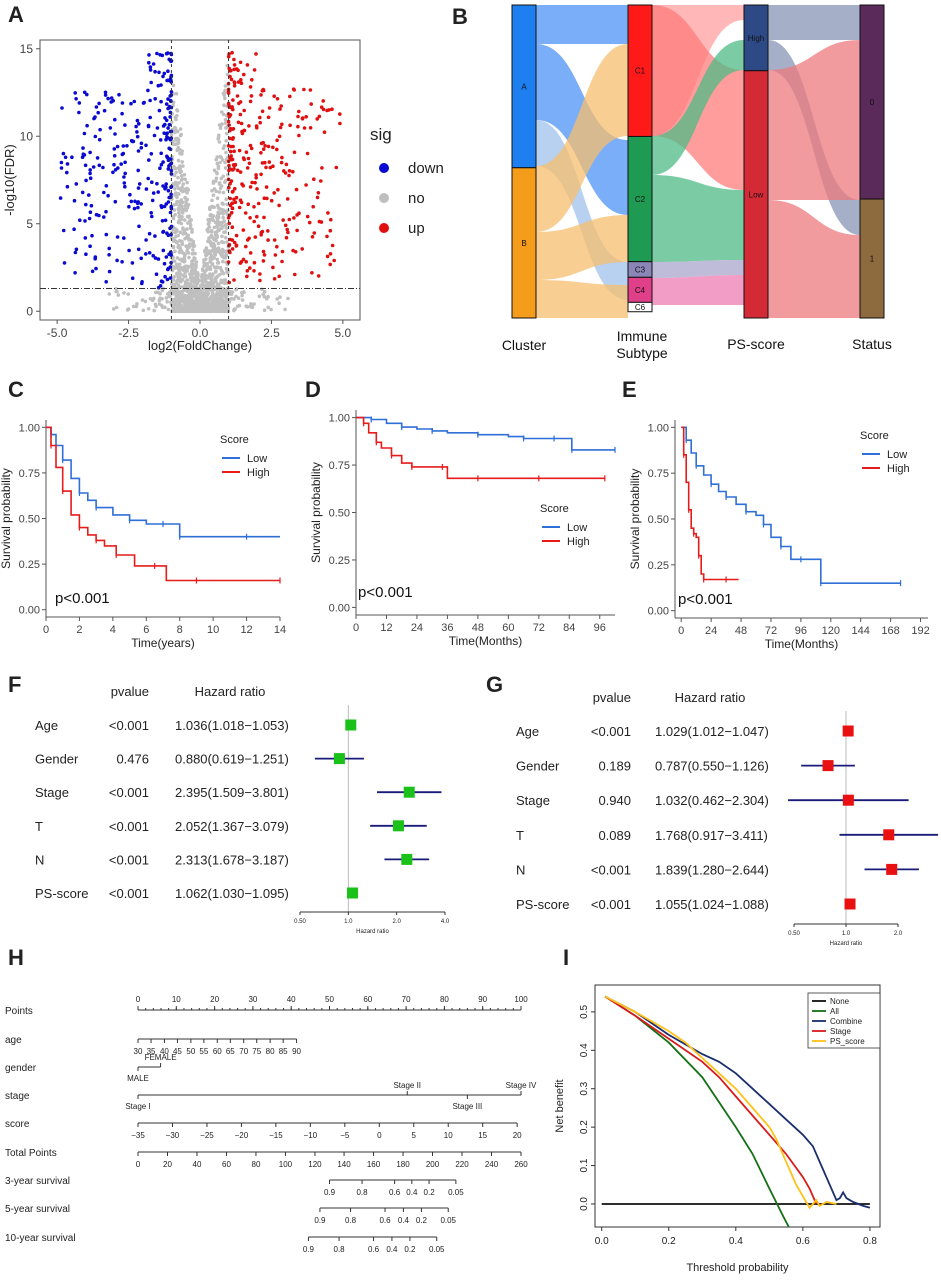 This screenshot has width=941, height=1285. I want to click on scale-tick-label: 240, so click(492, 1164).